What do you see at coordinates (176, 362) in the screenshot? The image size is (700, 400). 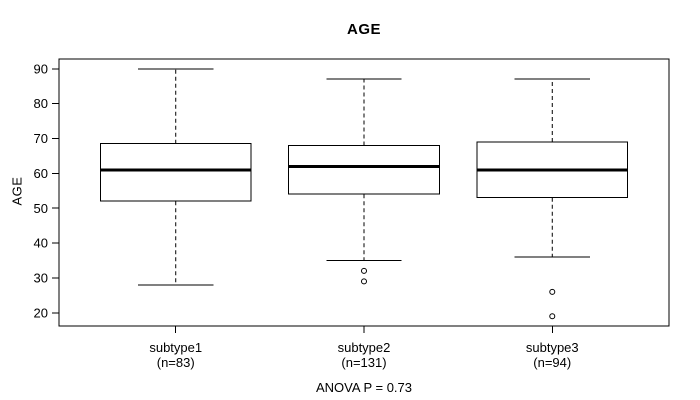 I see `group-count-label: (n=83)` at bounding box center [176, 362].